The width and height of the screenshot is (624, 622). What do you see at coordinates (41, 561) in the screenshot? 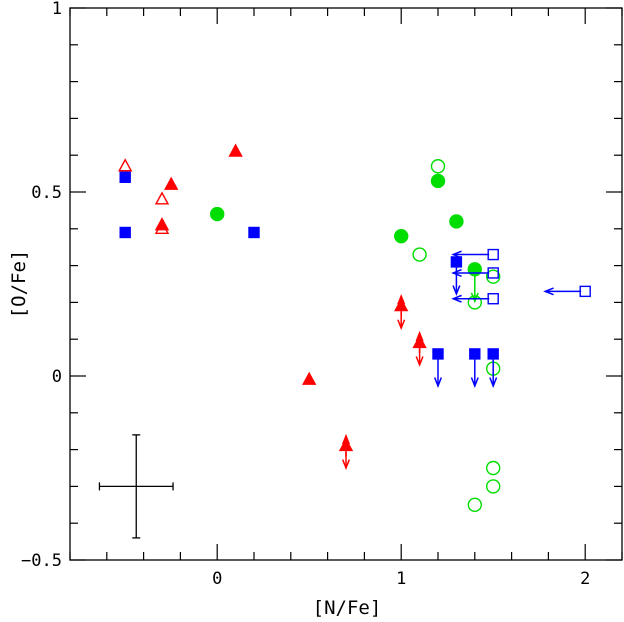
I see `y-tick-label: −0.5` at bounding box center [41, 561].